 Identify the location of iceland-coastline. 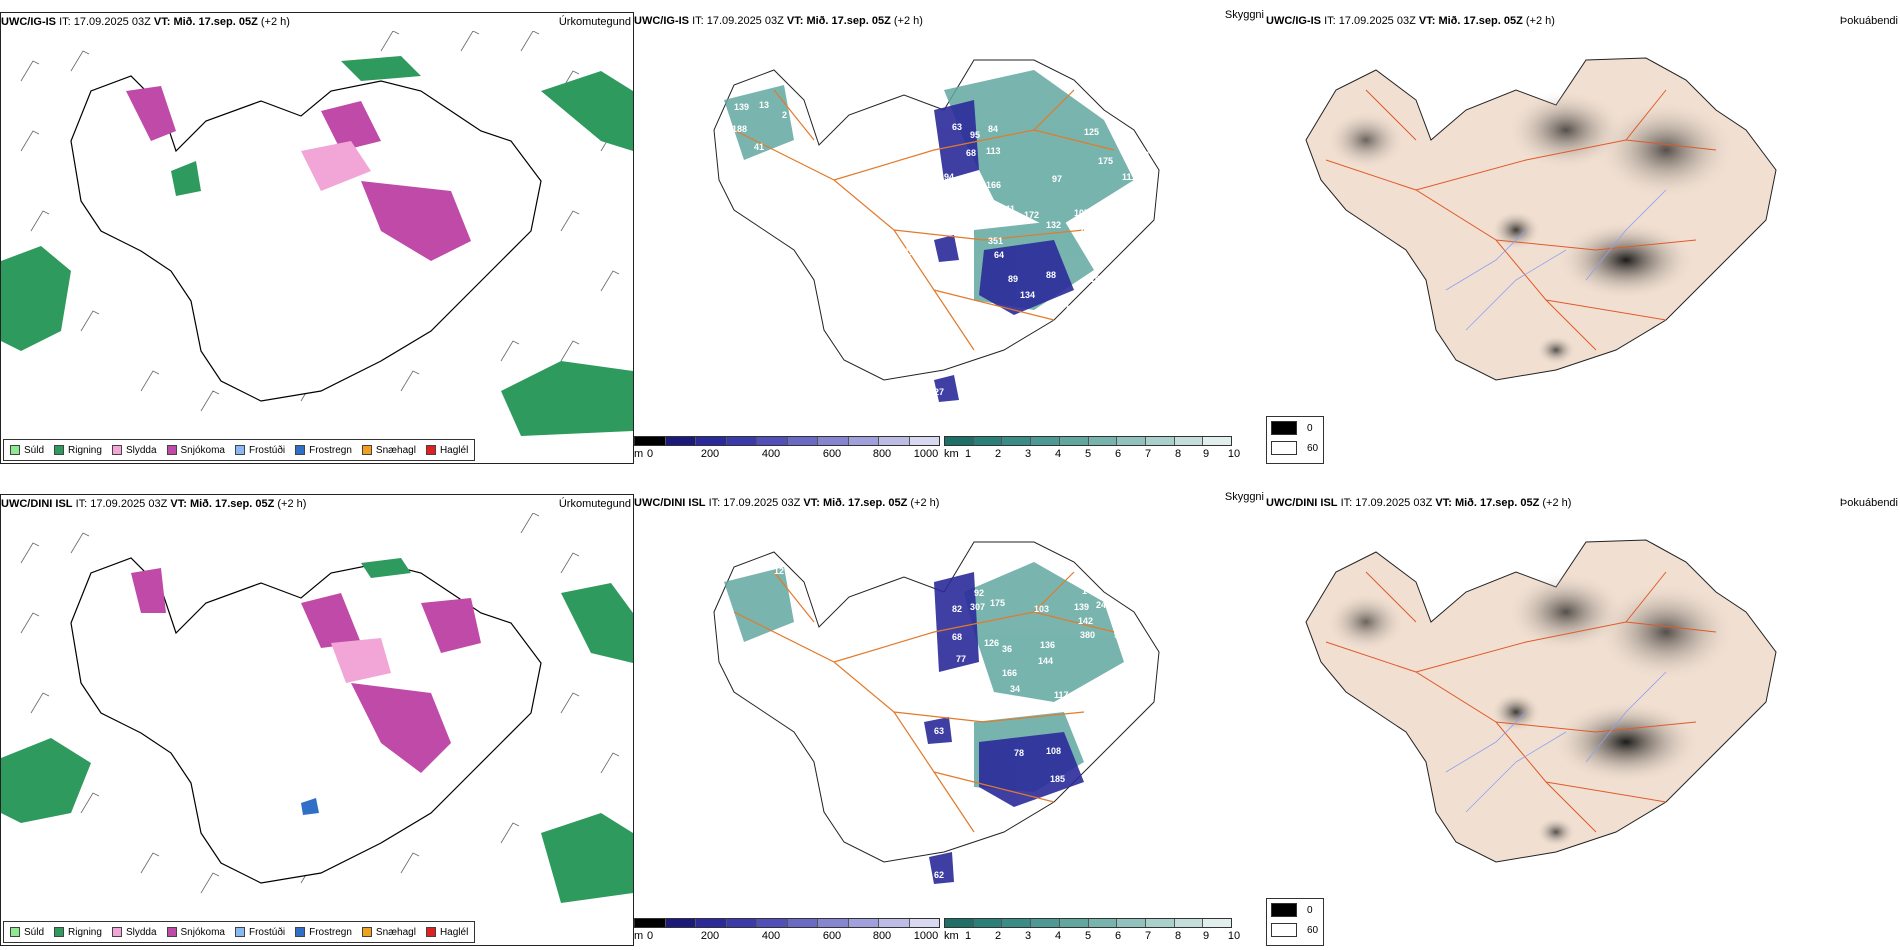
(306, 238).